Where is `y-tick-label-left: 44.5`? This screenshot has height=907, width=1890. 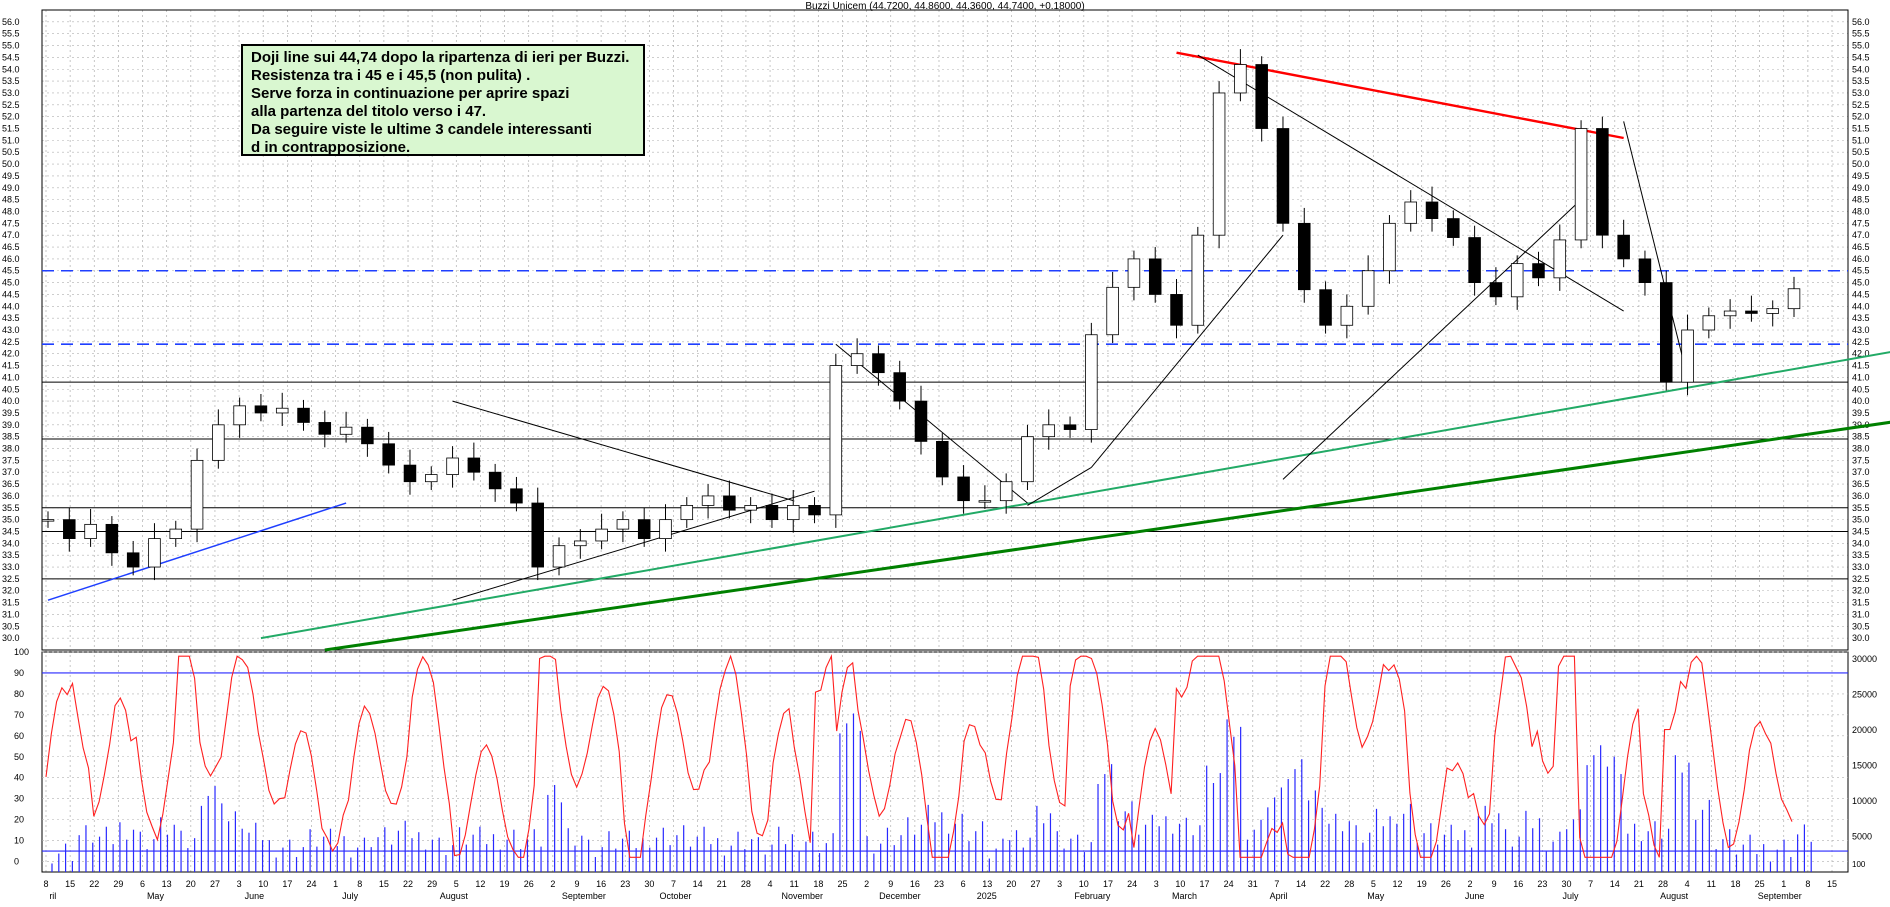 y-tick-label-left: 44.5 is located at coordinates (11, 294).